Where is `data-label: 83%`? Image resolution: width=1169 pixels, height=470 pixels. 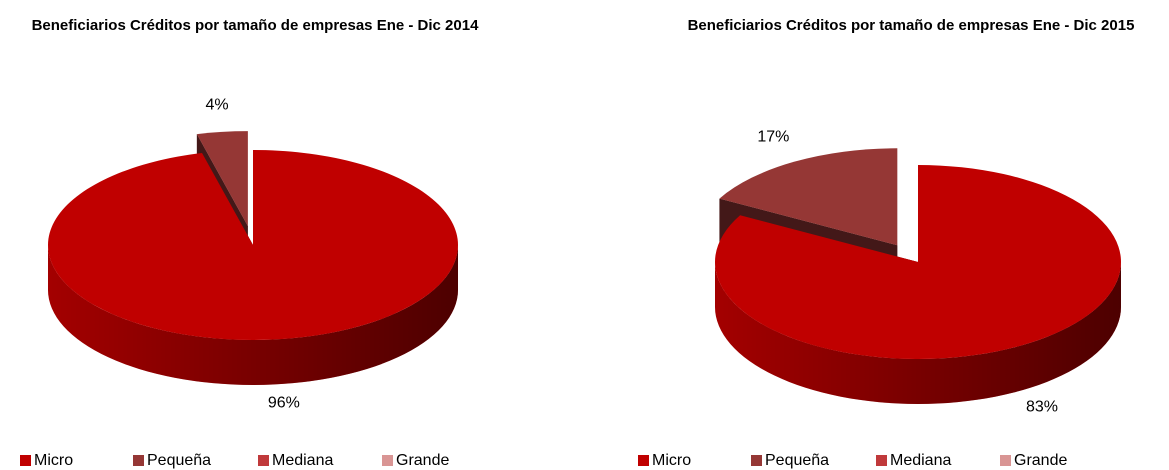 data-label: 83% is located at coordinates (1042, 406).